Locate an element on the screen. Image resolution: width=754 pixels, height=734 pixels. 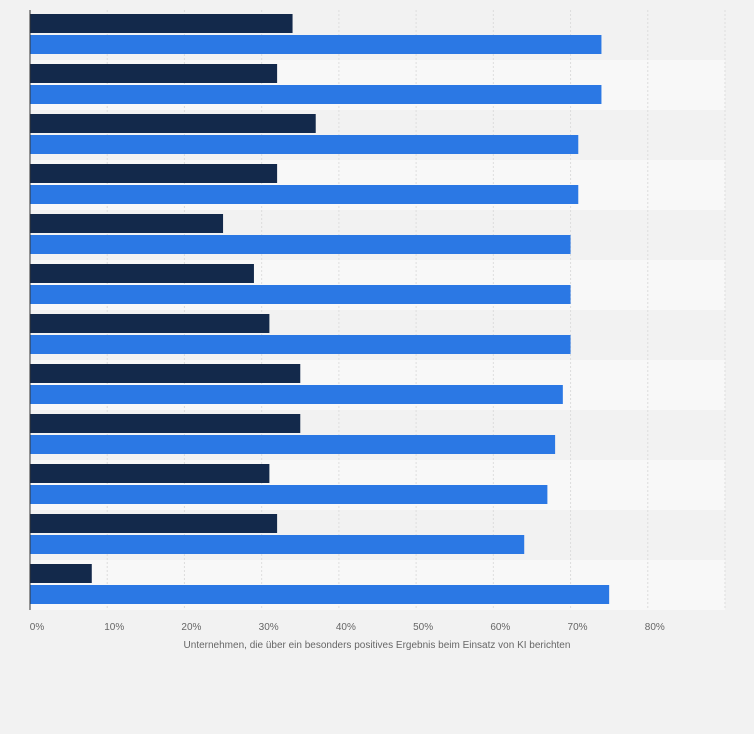
x-tick-label: 10% is located at coordinates (114, 627).